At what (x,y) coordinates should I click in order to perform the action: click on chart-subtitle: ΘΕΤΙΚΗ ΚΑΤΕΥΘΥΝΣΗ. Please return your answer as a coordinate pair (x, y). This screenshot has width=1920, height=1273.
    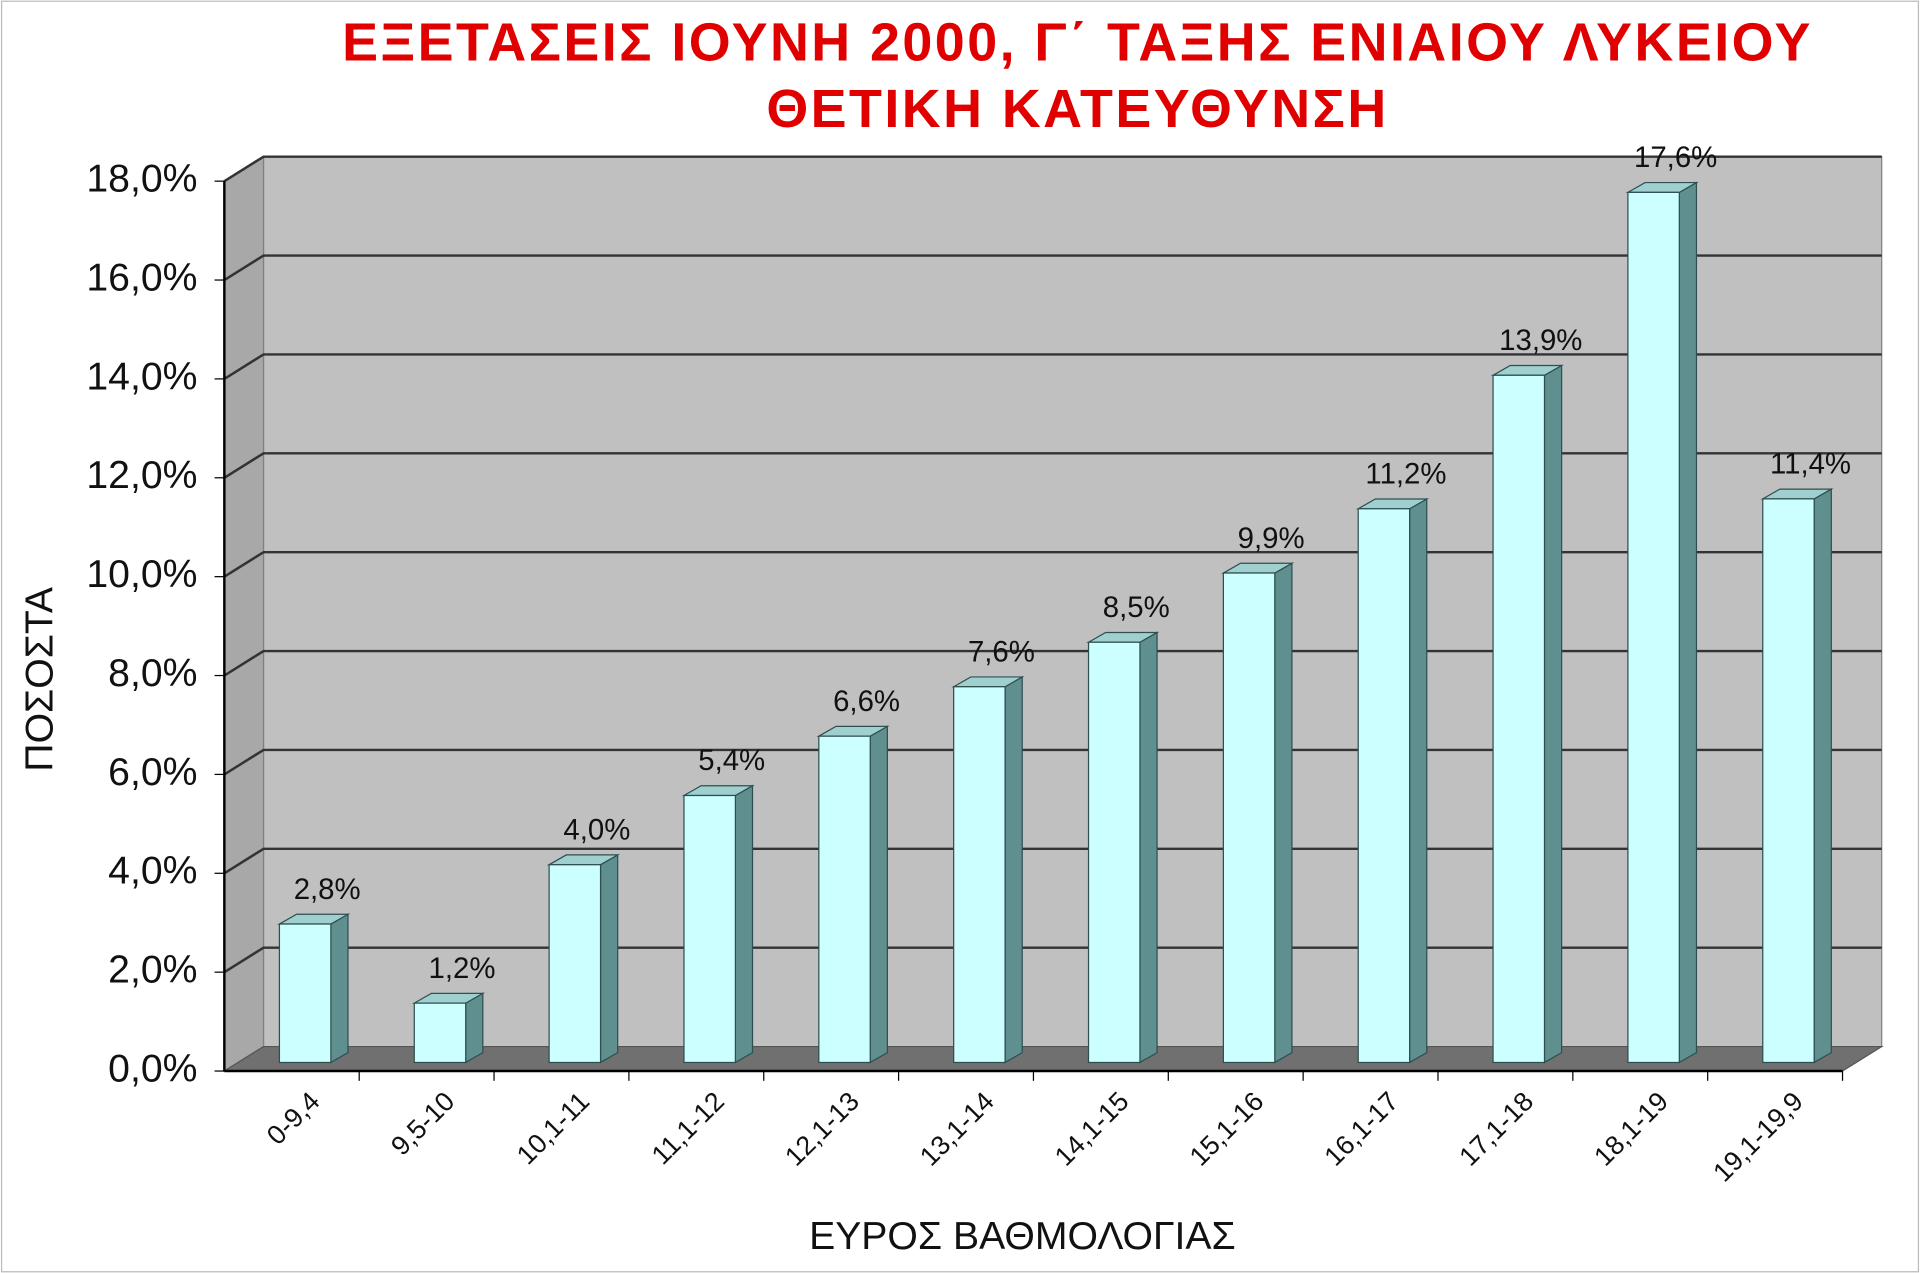
    Looking at the image, I should click on (1077, 109).